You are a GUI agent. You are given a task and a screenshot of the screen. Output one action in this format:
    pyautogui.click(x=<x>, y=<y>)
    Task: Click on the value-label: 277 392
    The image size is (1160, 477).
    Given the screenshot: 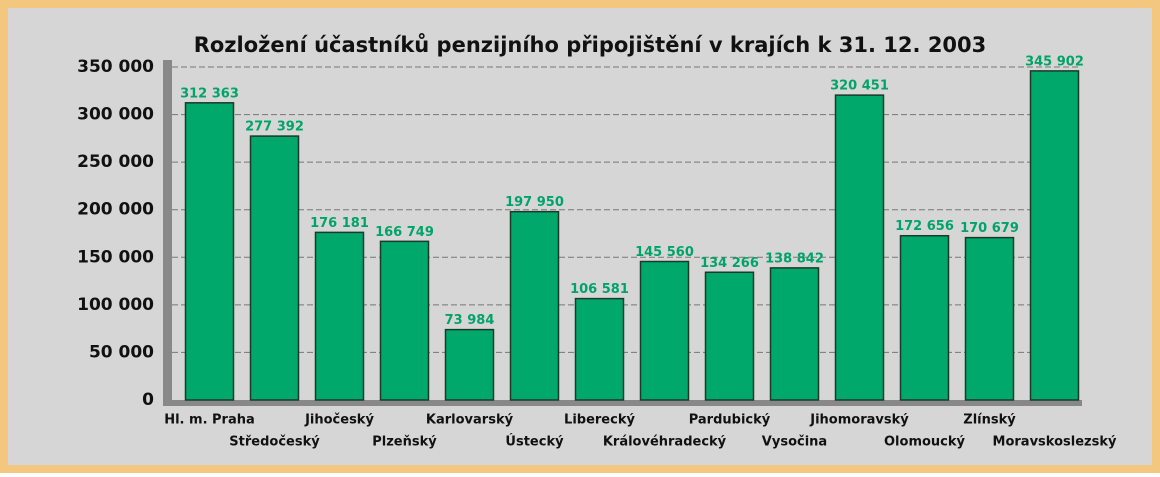 What is the action you would take?
    pyautogui.click(x=274, y=127)
    